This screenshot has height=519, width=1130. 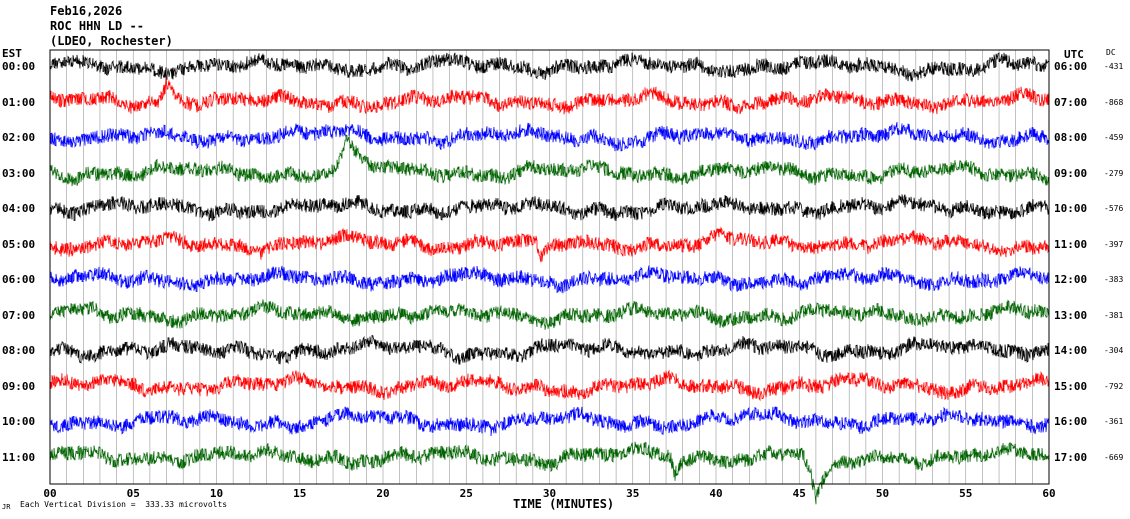 I want to click on chart-date: Feb16,2026, so click(x=86, y=11).